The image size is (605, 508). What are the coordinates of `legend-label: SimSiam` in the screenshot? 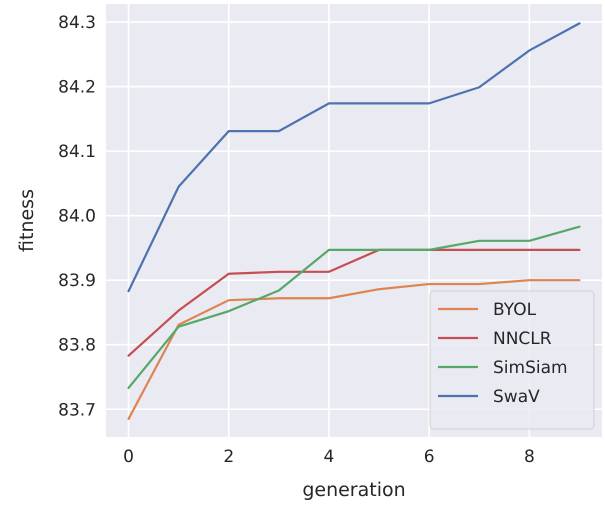 It's located at (530, 368).